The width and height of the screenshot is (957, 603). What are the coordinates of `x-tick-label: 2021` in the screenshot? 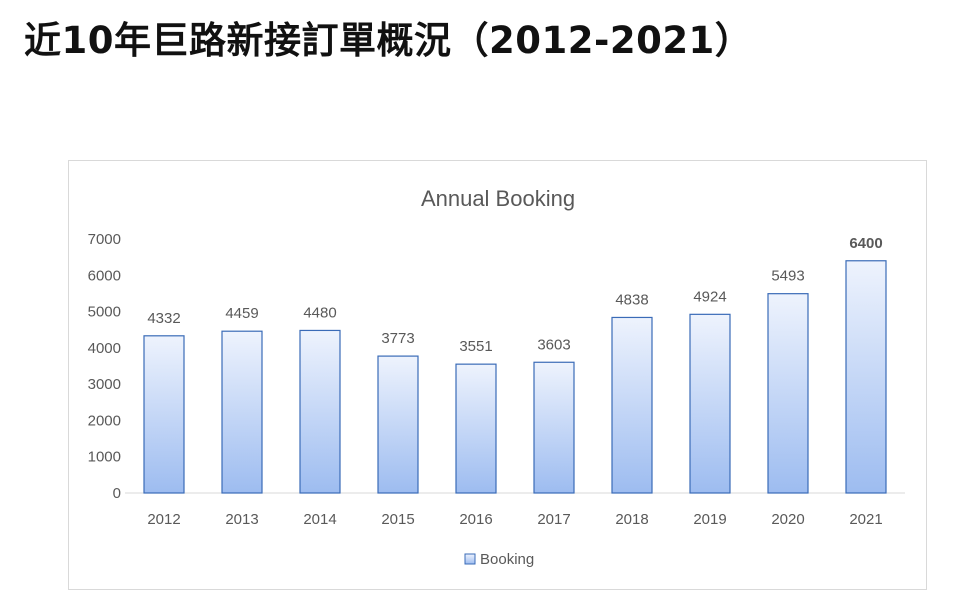 It's located at (865, 519).